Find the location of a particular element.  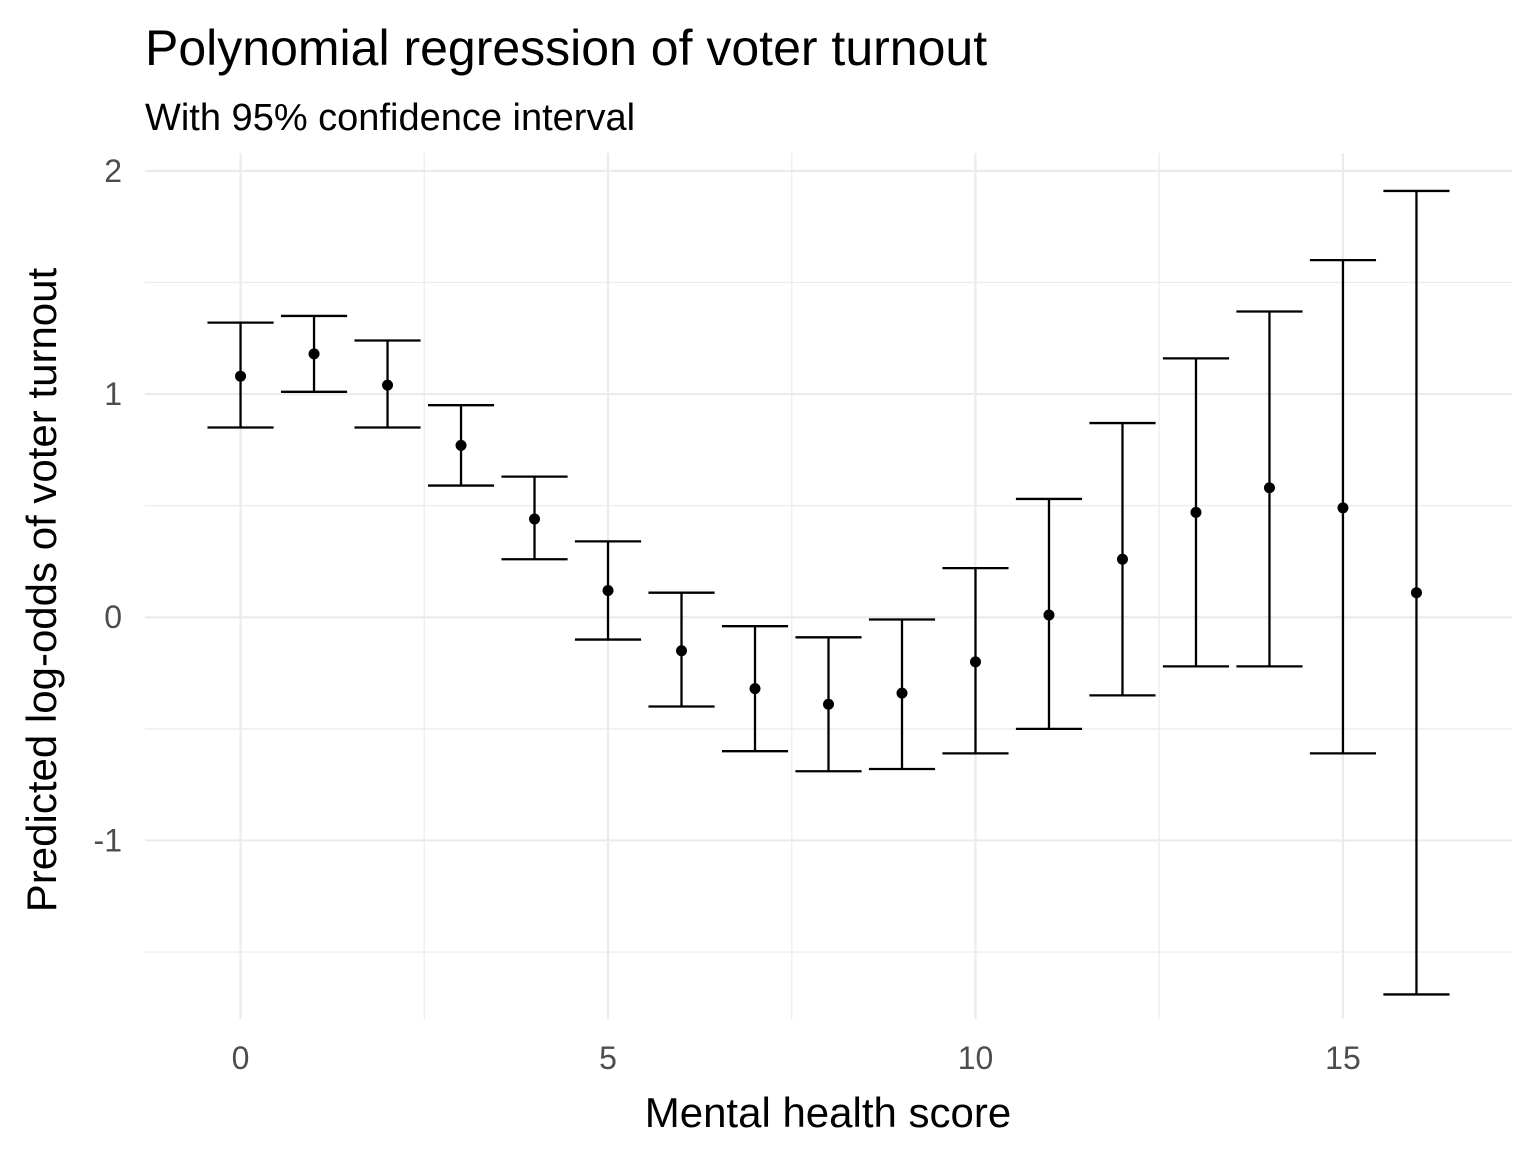

y-tick-label: 2 is located at coordinates (113, 171).